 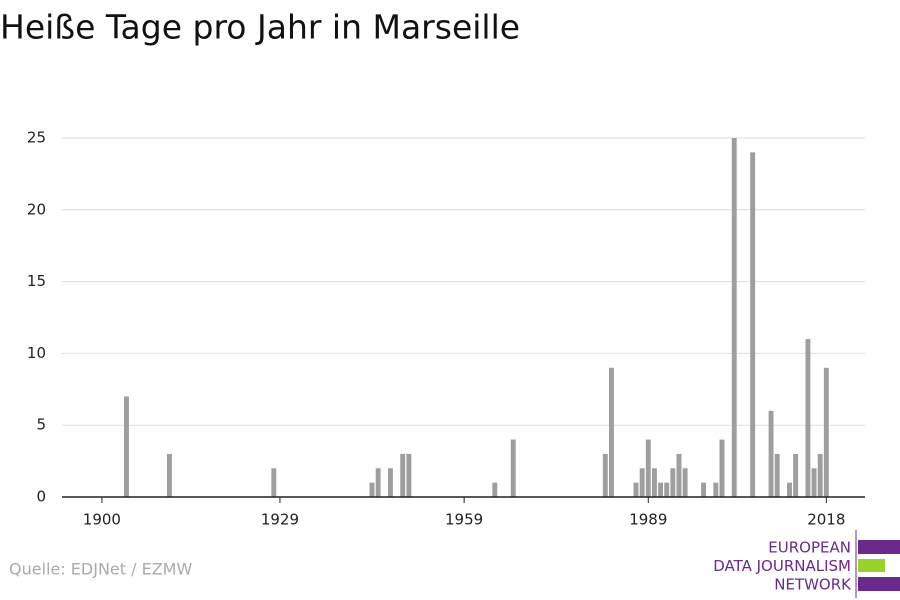 I want to click on x-tick-label: 2018, so click(x=826, y=520).